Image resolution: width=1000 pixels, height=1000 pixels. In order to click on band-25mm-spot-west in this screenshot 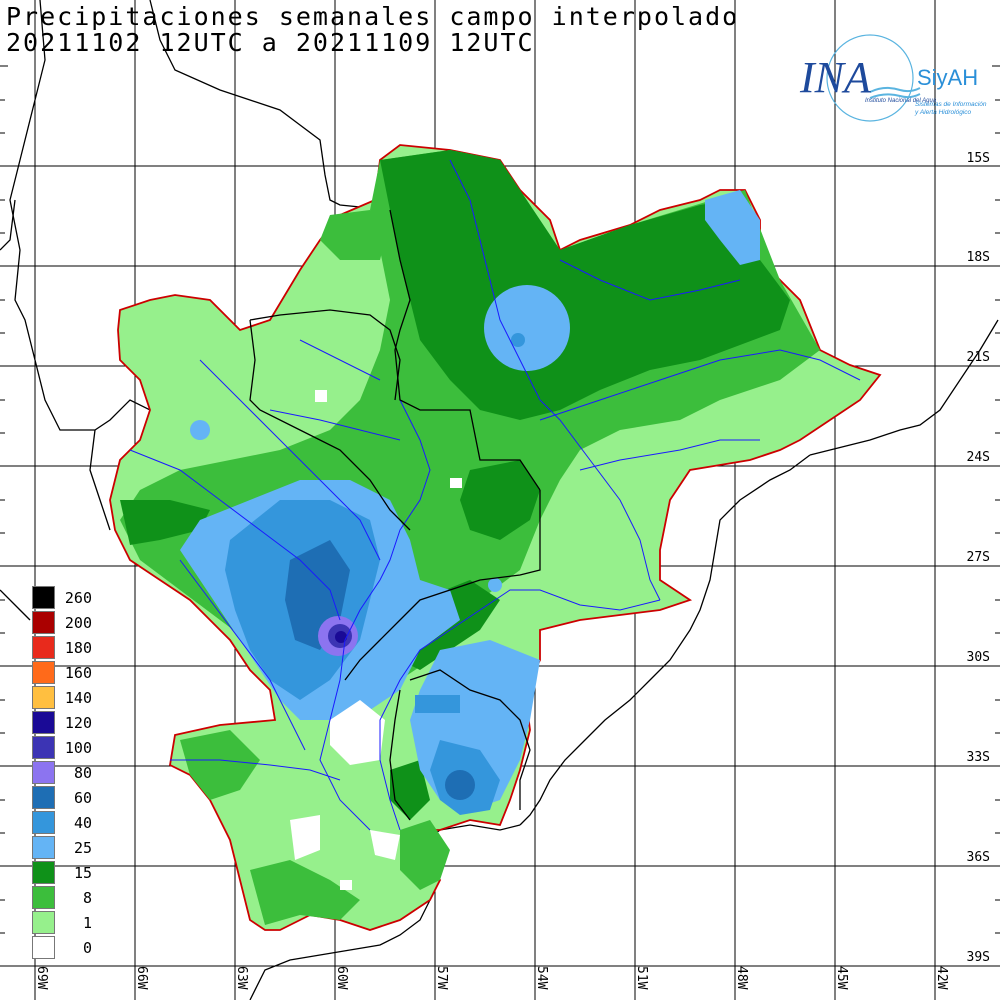, I will do `click(200, 430)`.